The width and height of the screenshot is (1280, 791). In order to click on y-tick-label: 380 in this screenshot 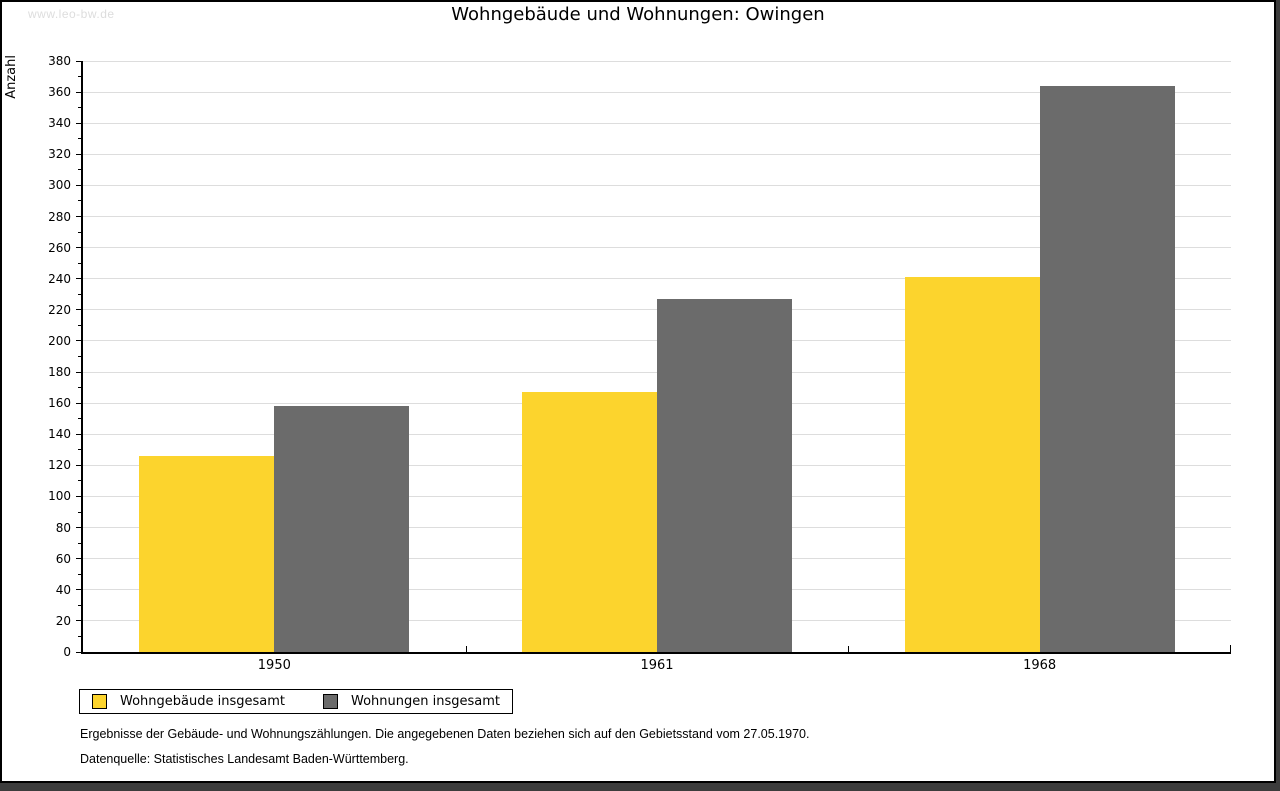, I will do `click(59, 61)`.